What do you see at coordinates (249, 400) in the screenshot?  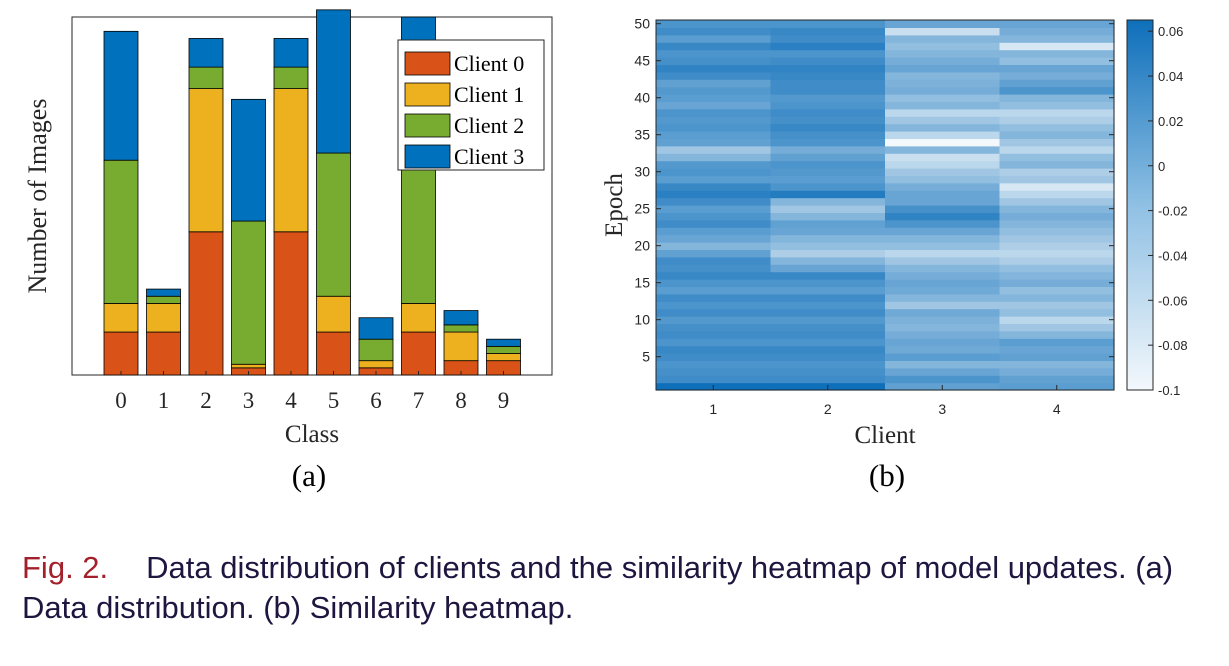 I see `bar-xtick-label-3: 3` at bounding box center [249, 400].